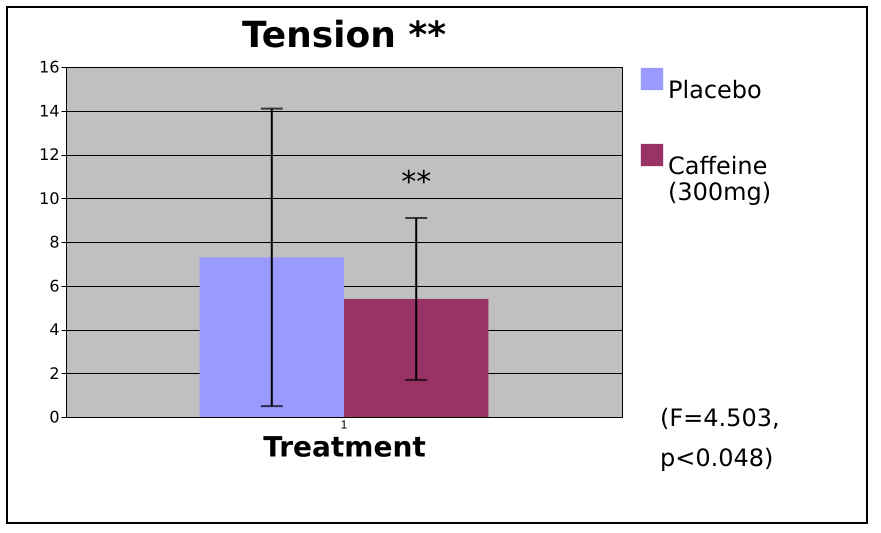 Image resolution: width=881 pixels, height=533 pixels. Describe the element at coordinates (416, 182) in the screenshot. I see `annotation: **` at that location.